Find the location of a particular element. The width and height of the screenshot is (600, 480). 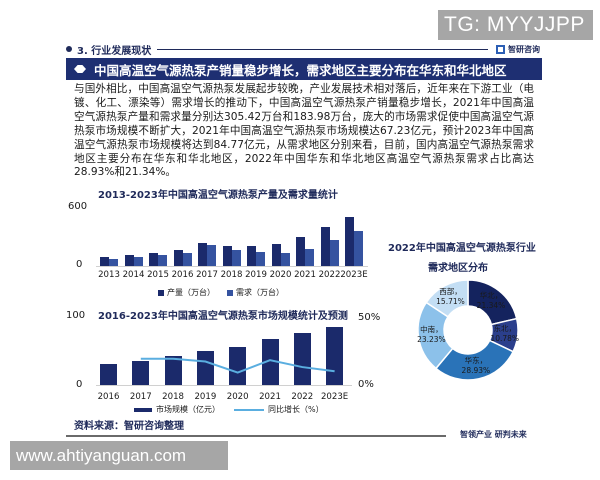

telegram-tag-overlay: TG: MYYJJPP is located at coordinates (515, 25).